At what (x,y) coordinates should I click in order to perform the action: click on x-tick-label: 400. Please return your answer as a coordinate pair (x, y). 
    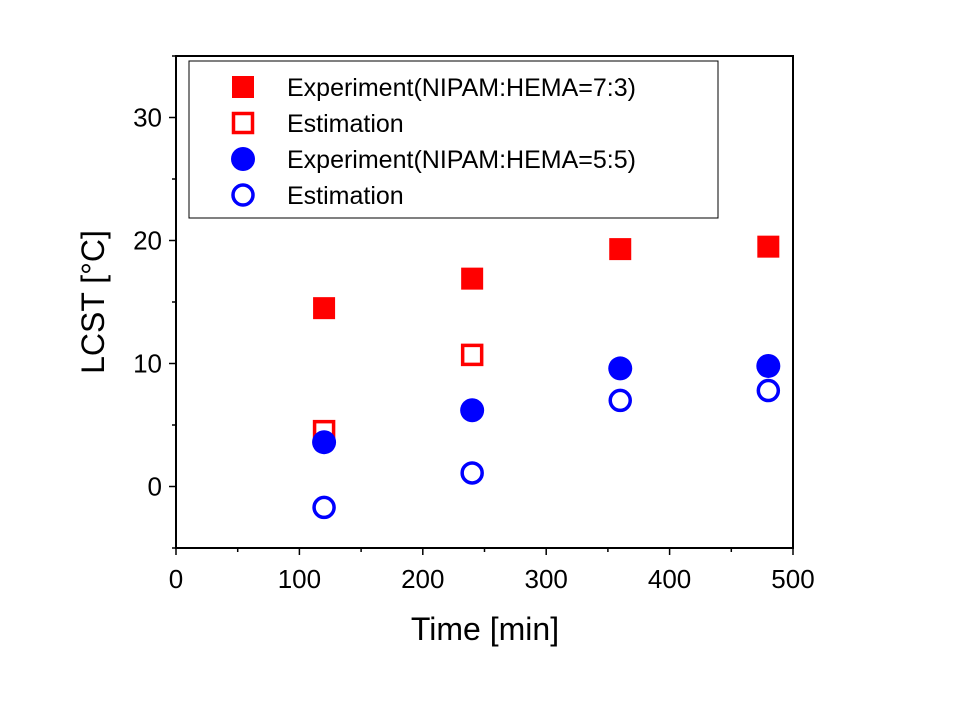
    Looking at the image, I should click on (669, 579).